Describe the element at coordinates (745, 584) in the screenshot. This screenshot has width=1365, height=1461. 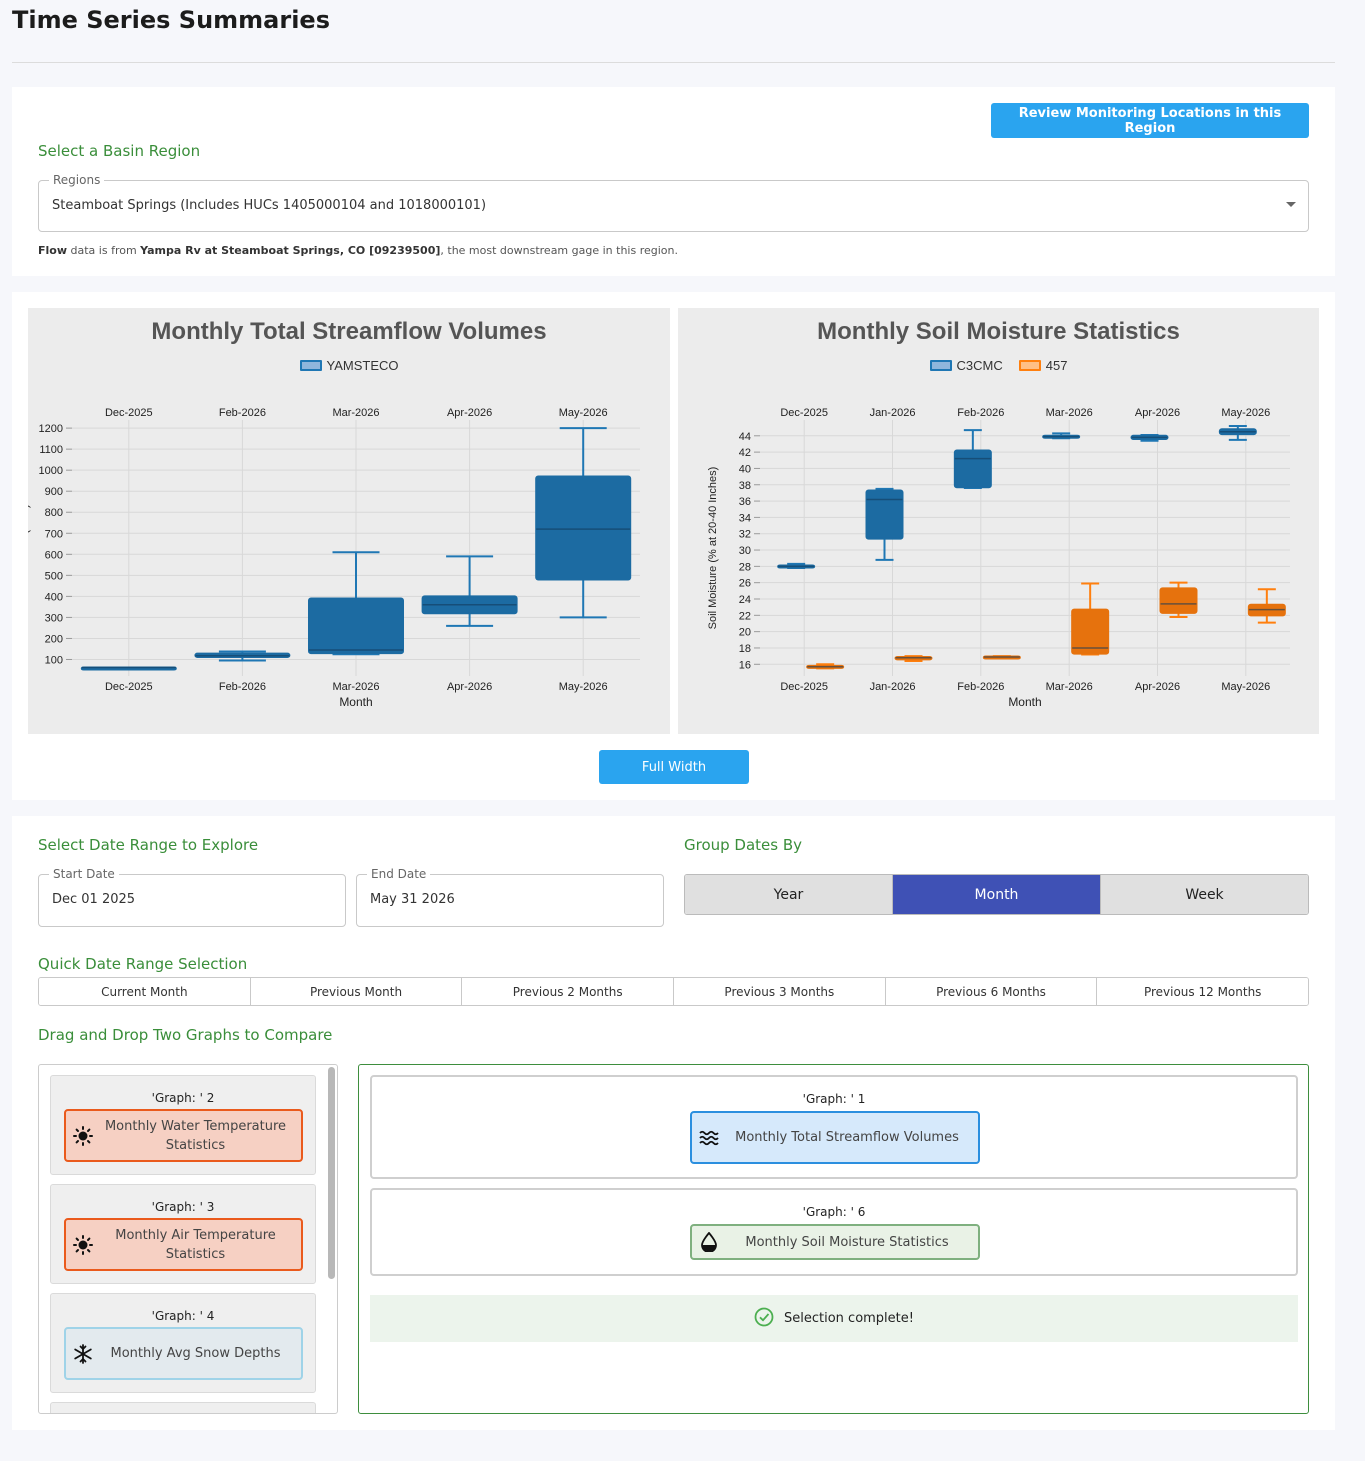
I see `y-tick-label: 26` at that location.